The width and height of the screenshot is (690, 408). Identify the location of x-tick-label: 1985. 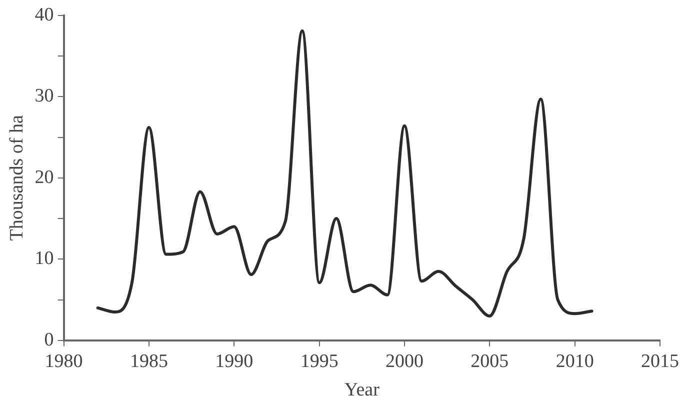
(149, 361).